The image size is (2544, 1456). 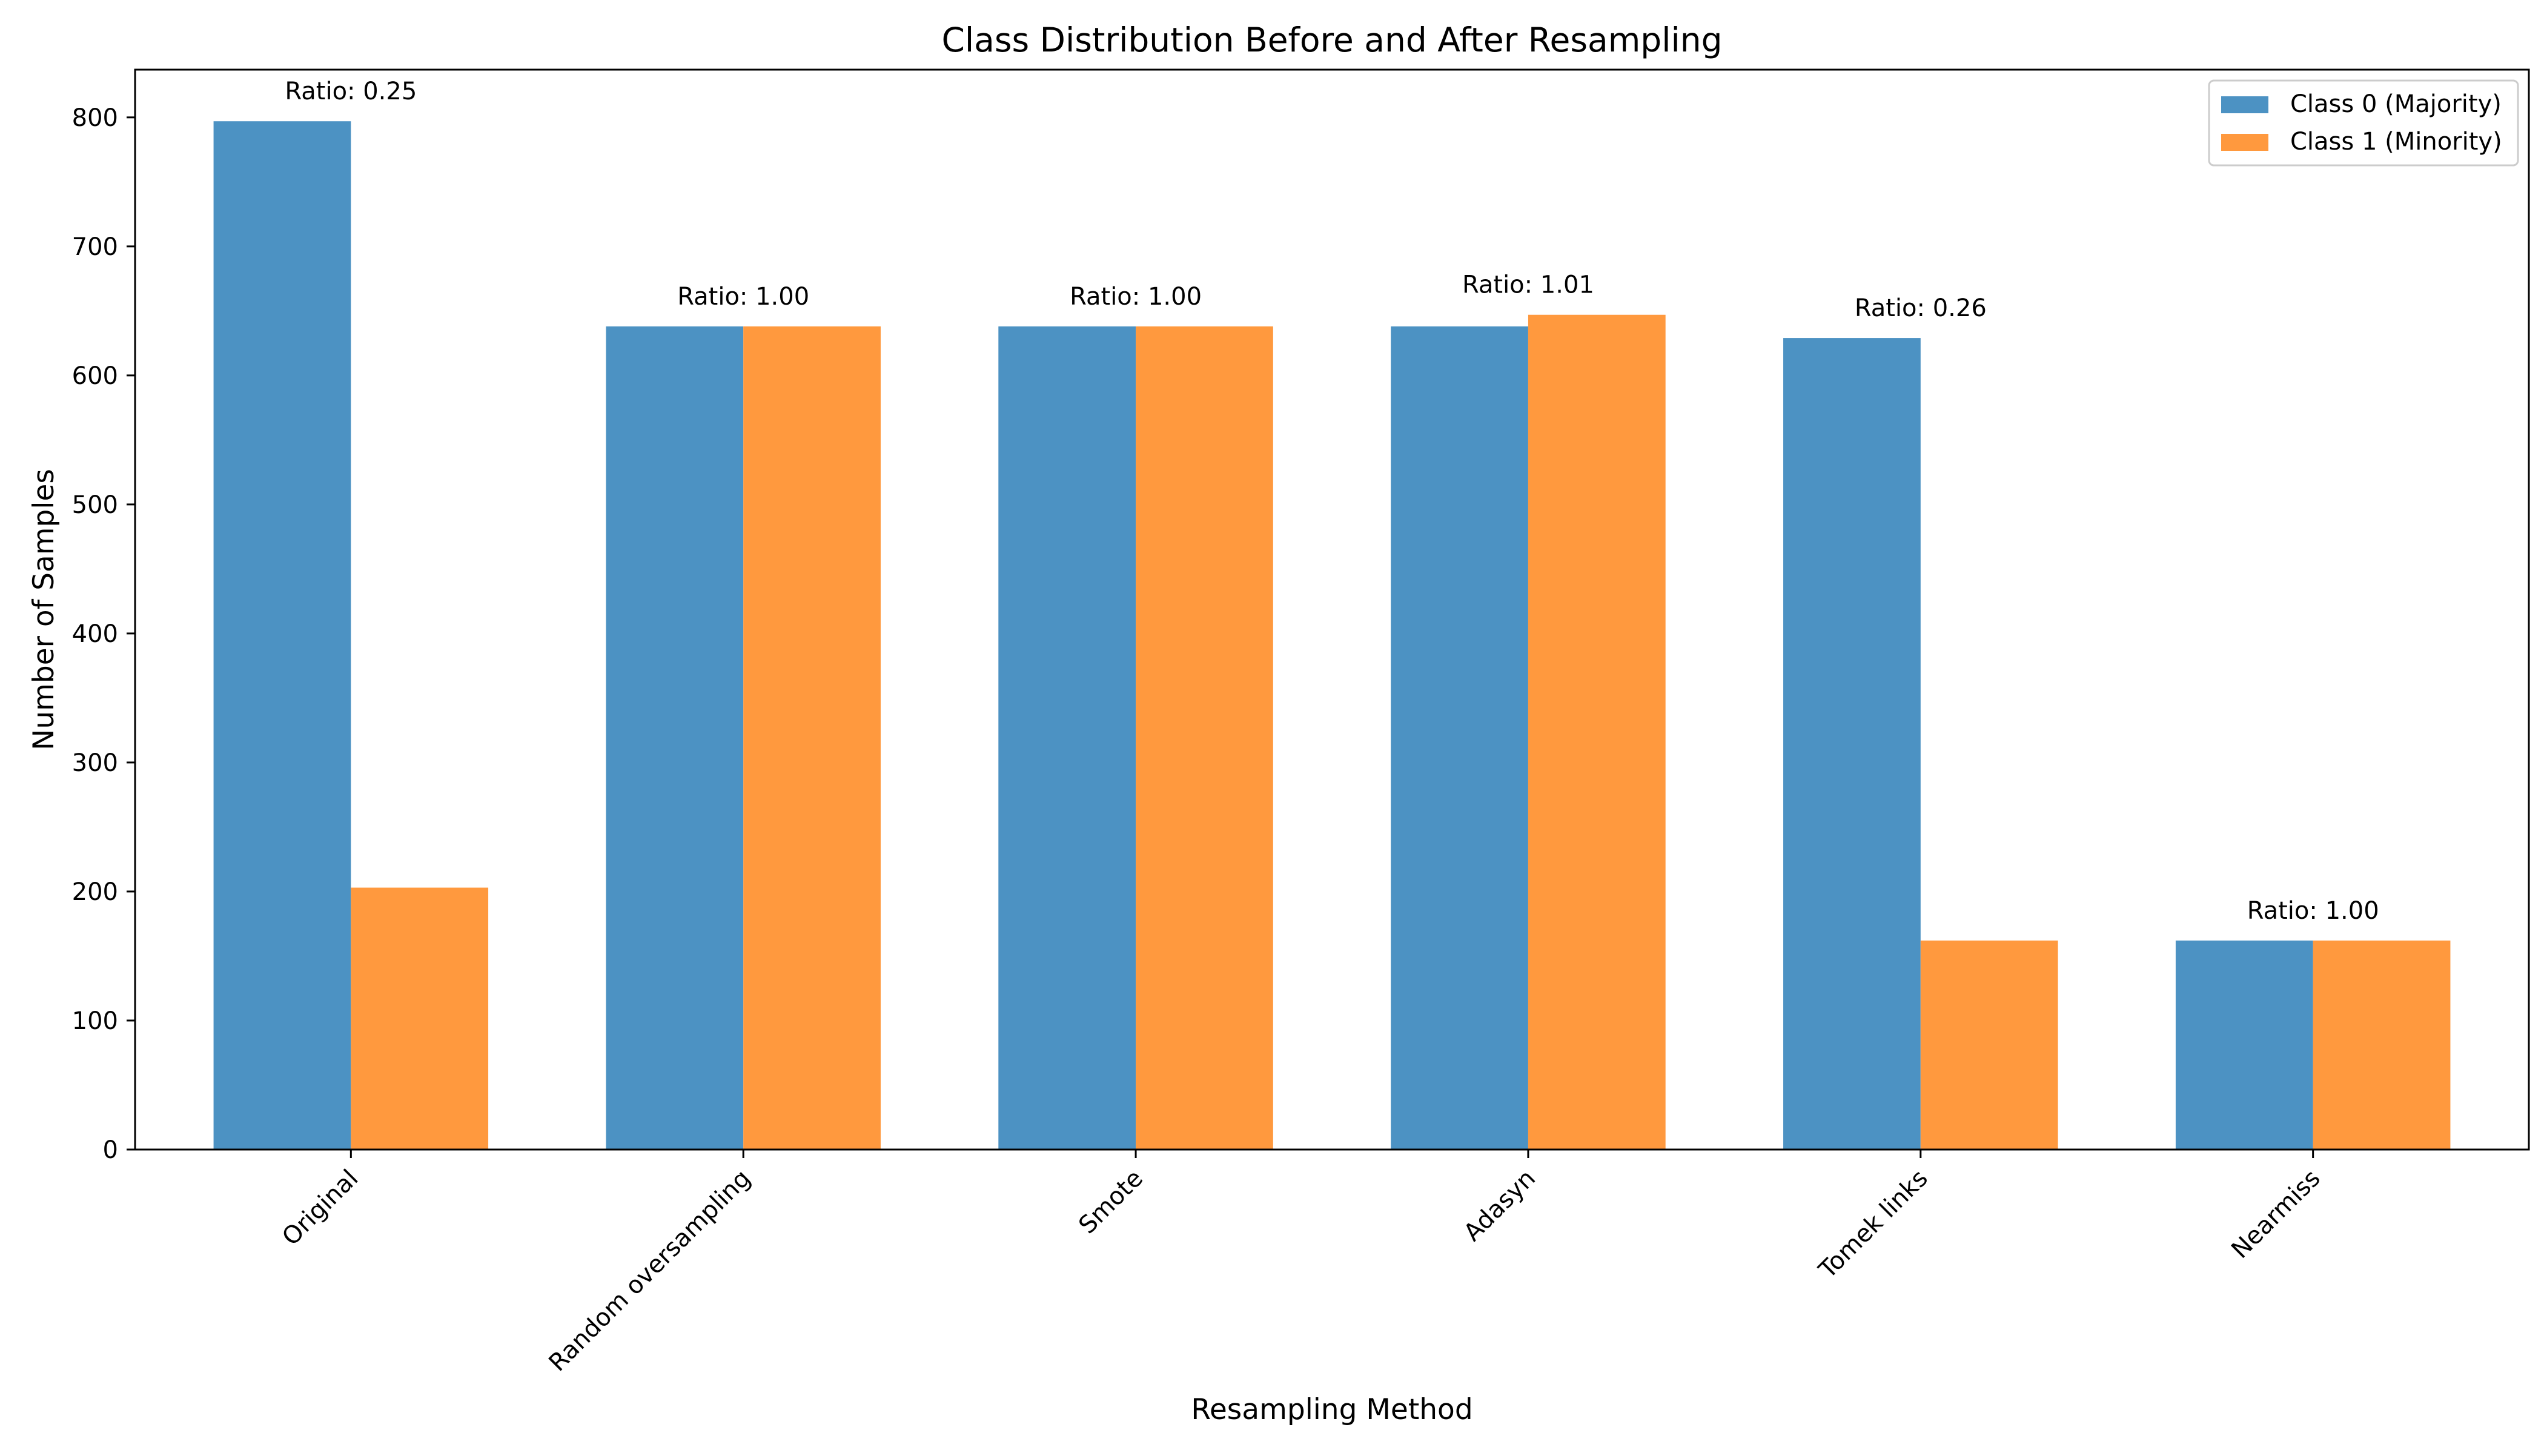 What do you see at coordinates (95, 118) in the screenshot?
I see `y-tick-label: 800` at bounding box center [95, 118].